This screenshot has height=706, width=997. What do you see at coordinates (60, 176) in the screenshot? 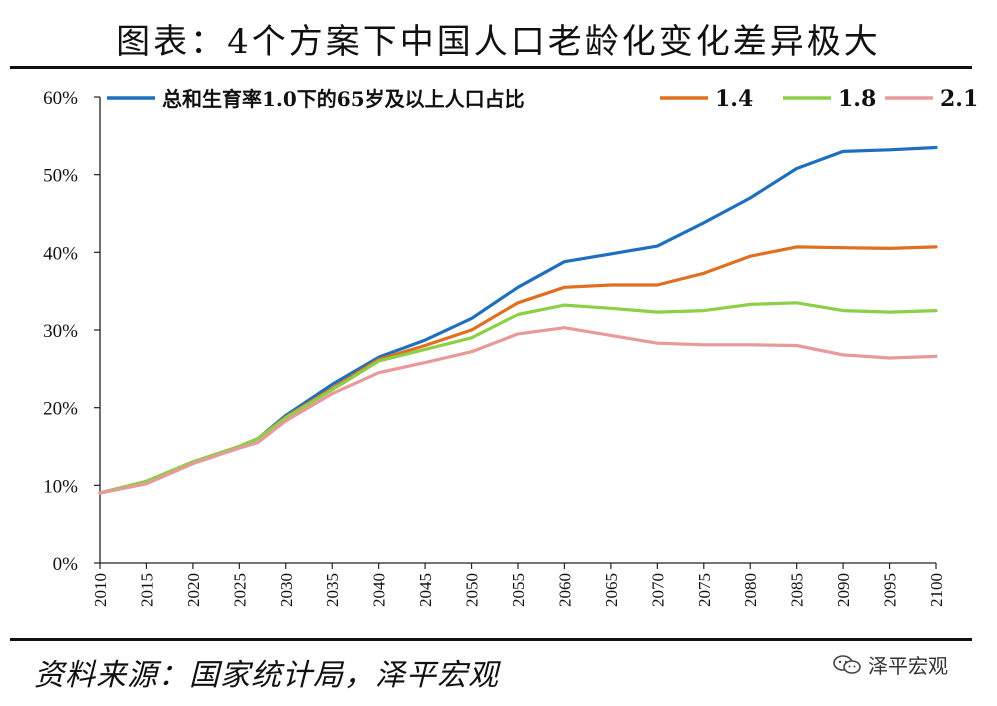
I see `y-tick-label: 50%` at bounding box center [60, 176].